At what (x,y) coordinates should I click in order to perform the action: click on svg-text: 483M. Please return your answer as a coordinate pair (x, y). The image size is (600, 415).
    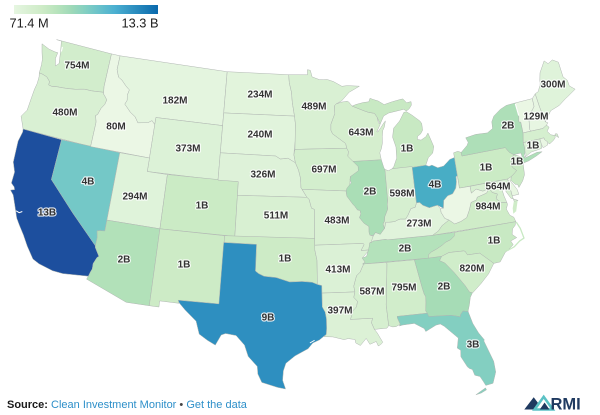
    Looking at the image, I should click on (336, 221).